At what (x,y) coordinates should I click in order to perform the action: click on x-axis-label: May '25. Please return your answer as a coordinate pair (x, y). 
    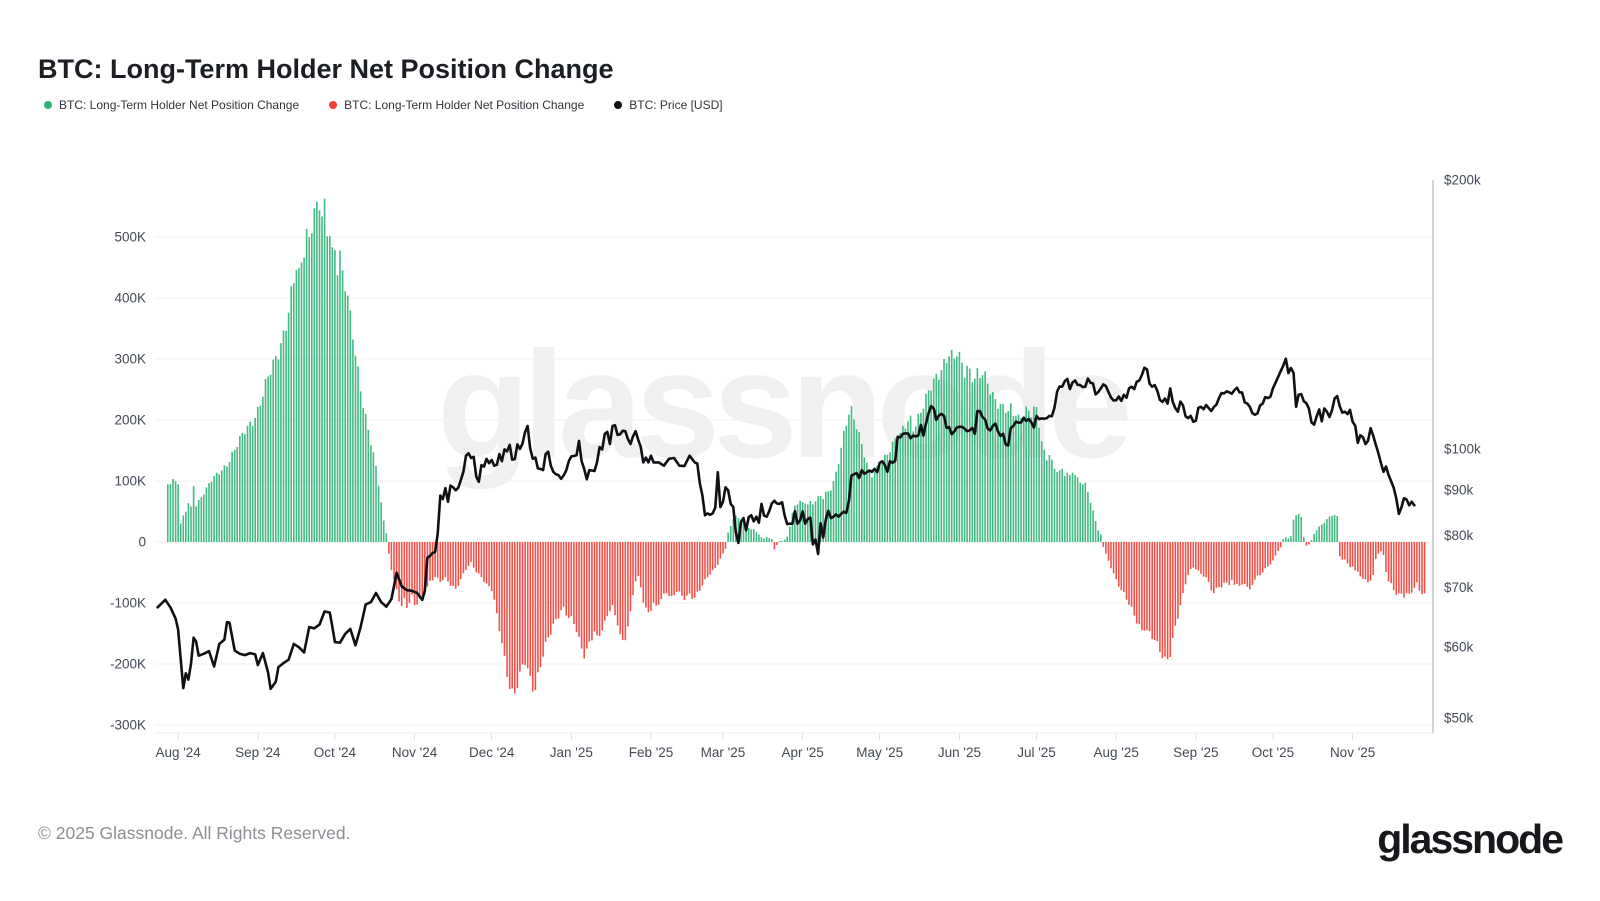
    Looking at the image, I should click on (879, 752).